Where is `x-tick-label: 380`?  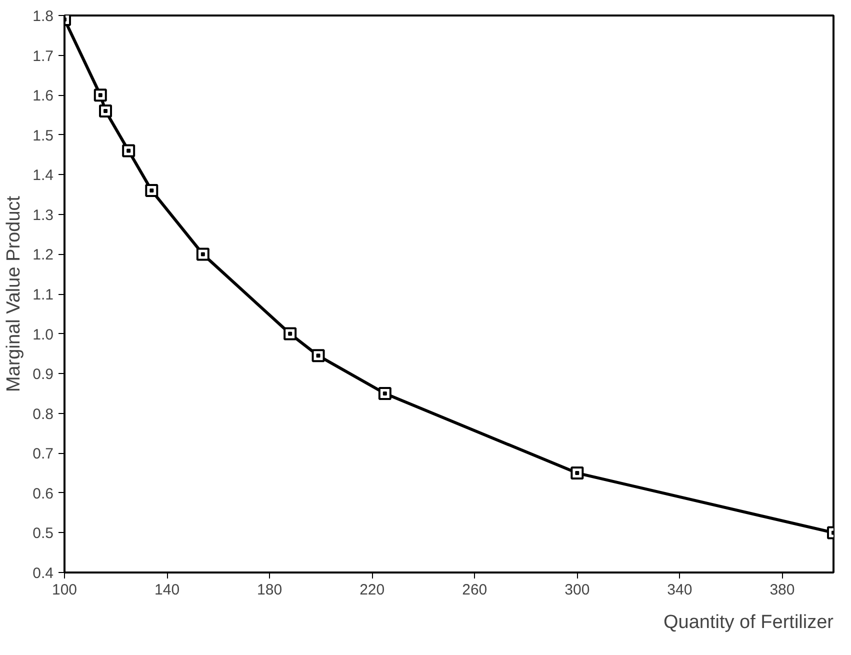
x-tick-label: 380 is located at coordinates (782, 590).